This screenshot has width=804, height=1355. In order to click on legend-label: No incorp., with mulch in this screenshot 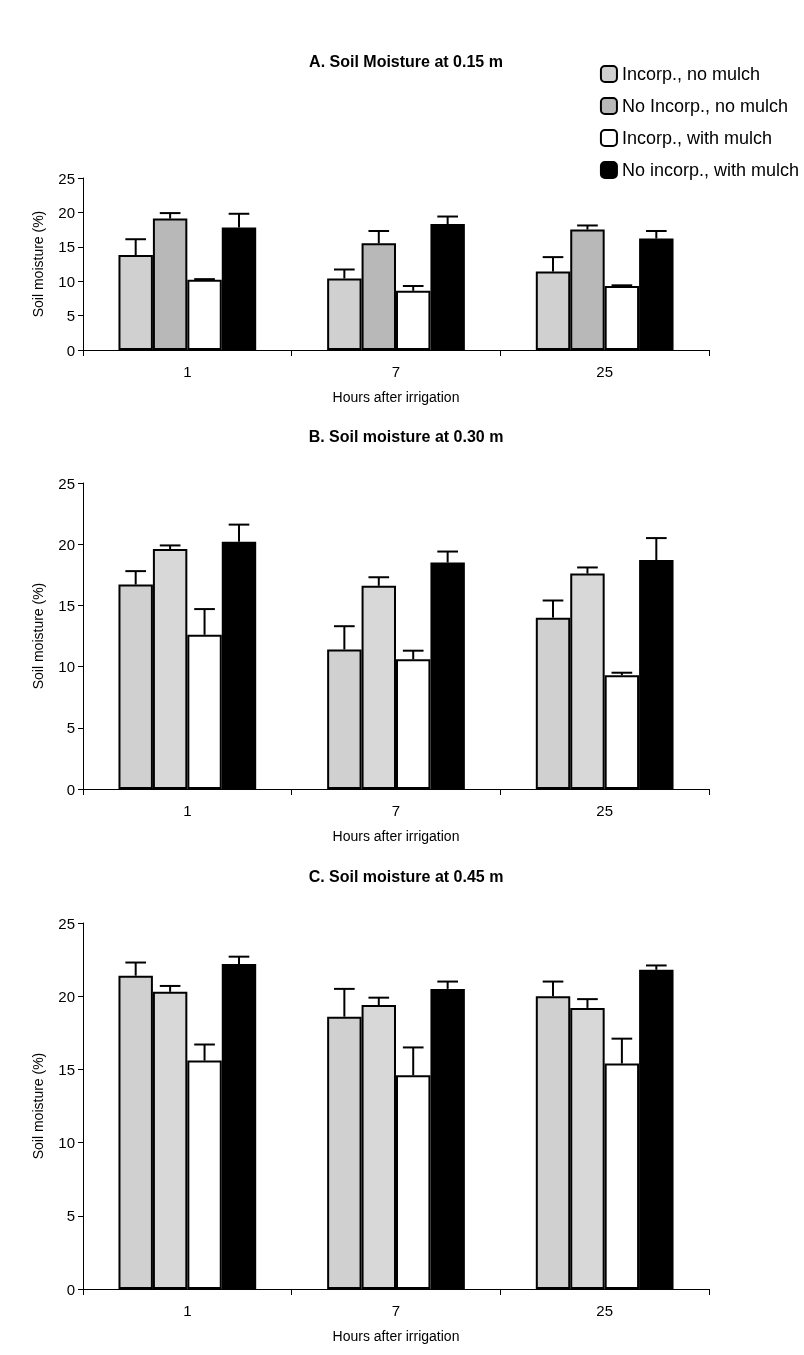, I will do `click(710, 170)`.